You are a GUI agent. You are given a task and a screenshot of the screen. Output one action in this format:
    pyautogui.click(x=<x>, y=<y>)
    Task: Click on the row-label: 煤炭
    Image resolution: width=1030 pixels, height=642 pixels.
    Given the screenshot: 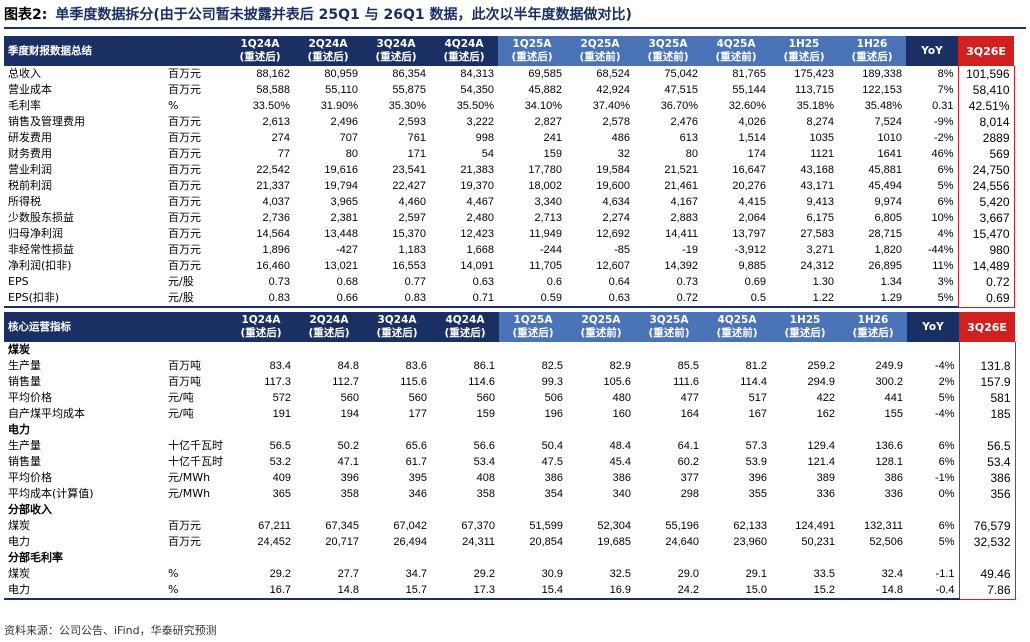 What is the action you would take?
    pyautogui.click(x=19, y=525)
    